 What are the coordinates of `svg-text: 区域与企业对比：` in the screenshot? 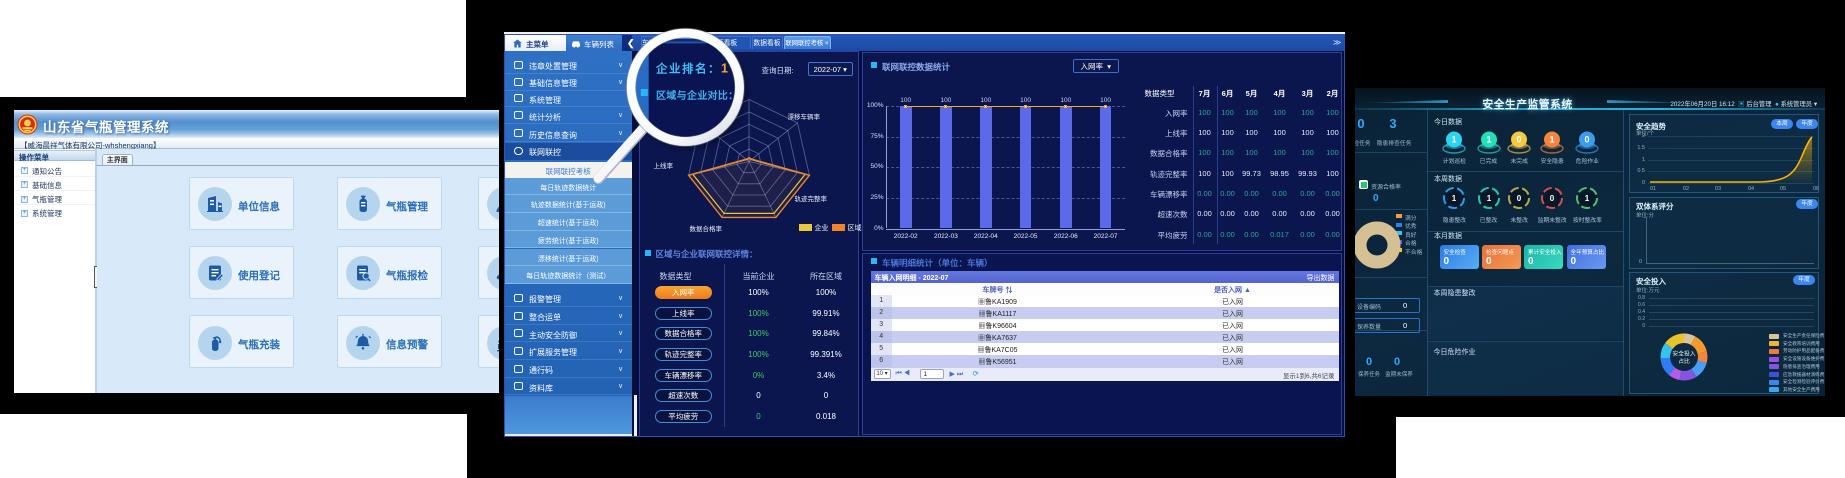 It's located at (697, 95).